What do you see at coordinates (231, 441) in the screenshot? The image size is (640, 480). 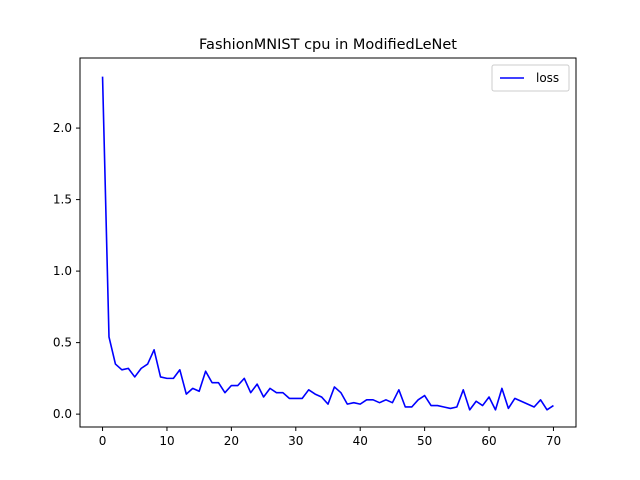 I see `x-tick-label: 20` at bounding box center [231, 441].